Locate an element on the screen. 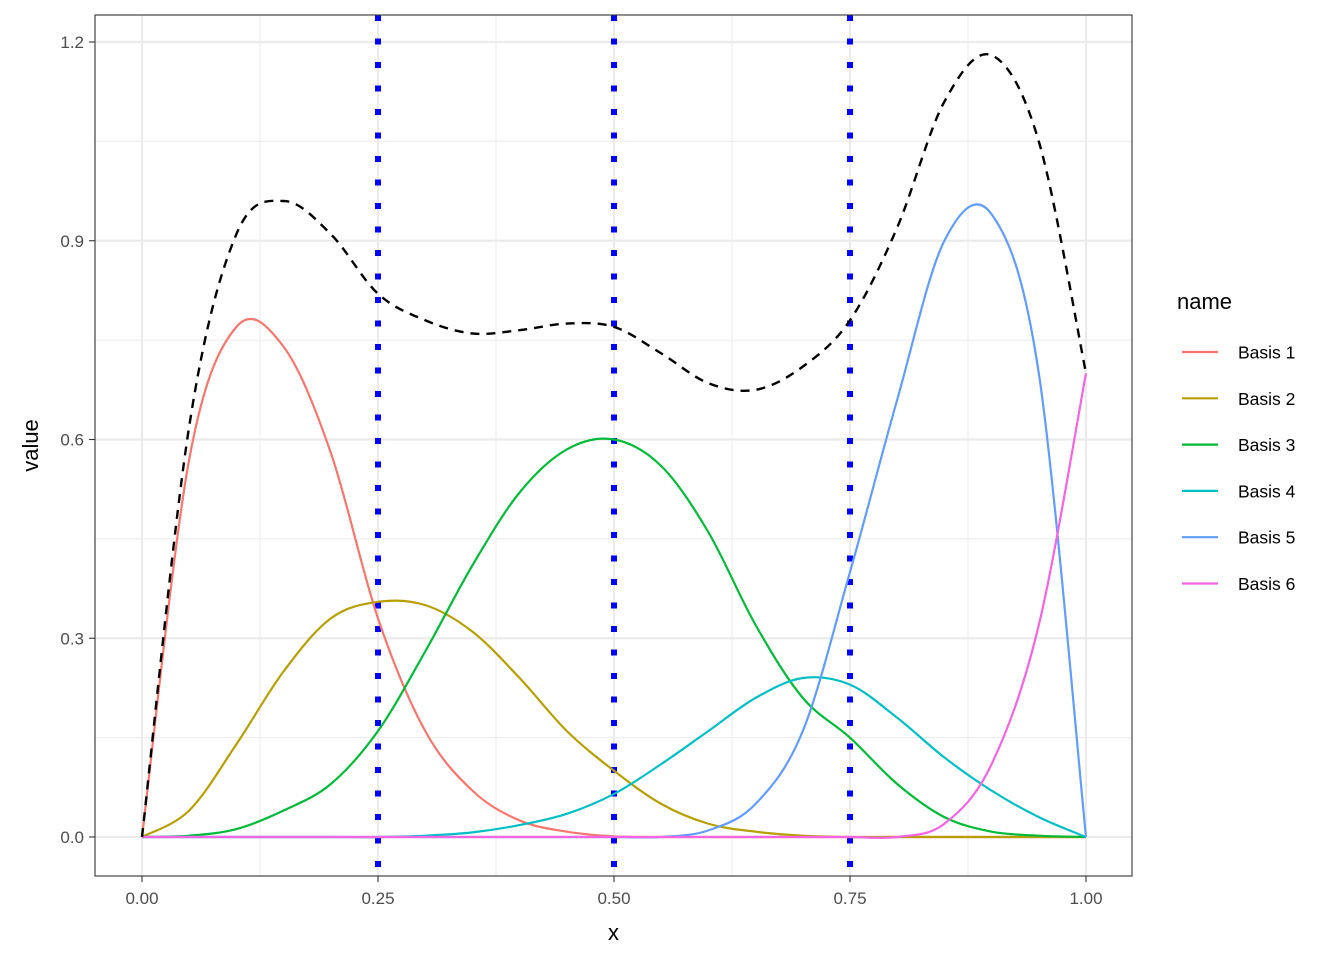 The height and width of the screenshot is (960, 1344). x-tick-label: 0.25 is located at coordinates (377, 898).